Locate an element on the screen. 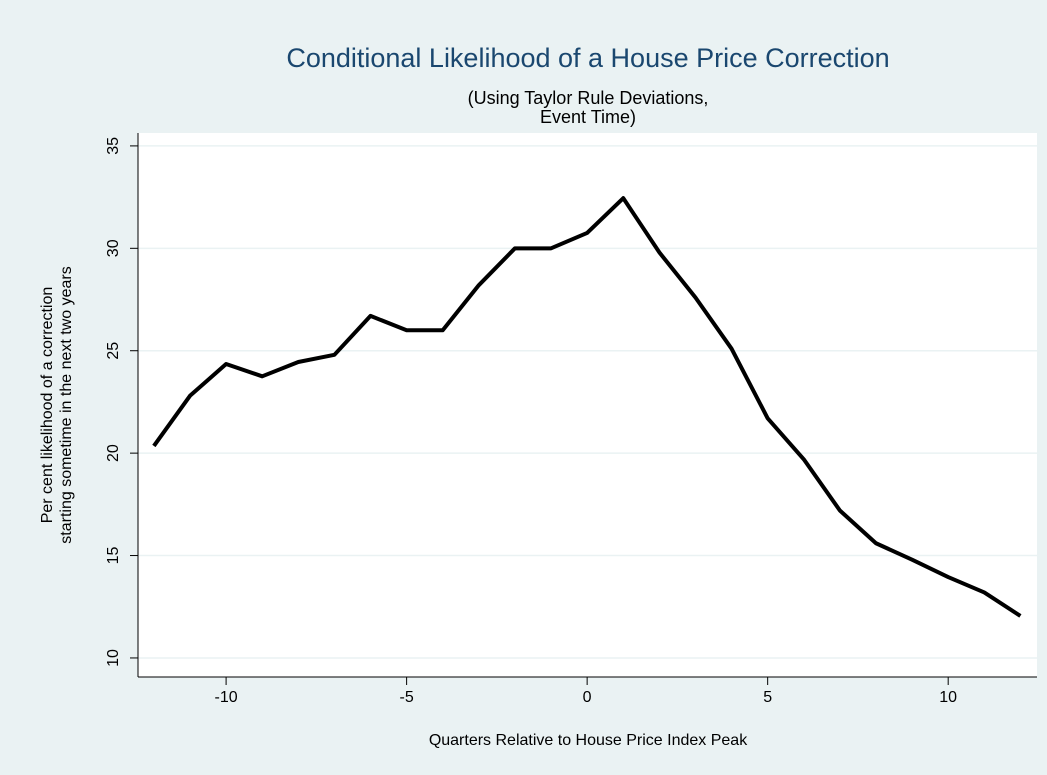  y-tick-label: 30 is located at coordinates (113, 248).